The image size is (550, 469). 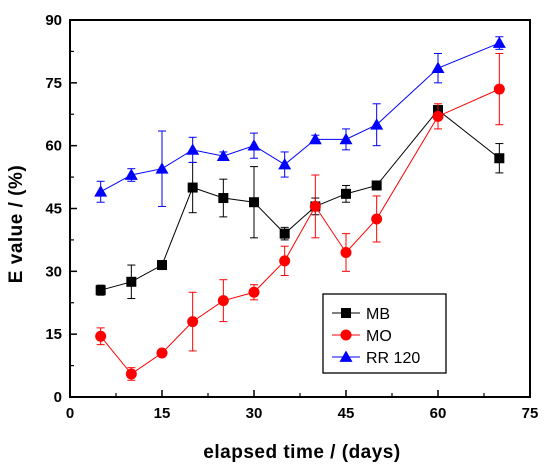 I want to click on y-tick-label: 0, so click(x=58, y=397).